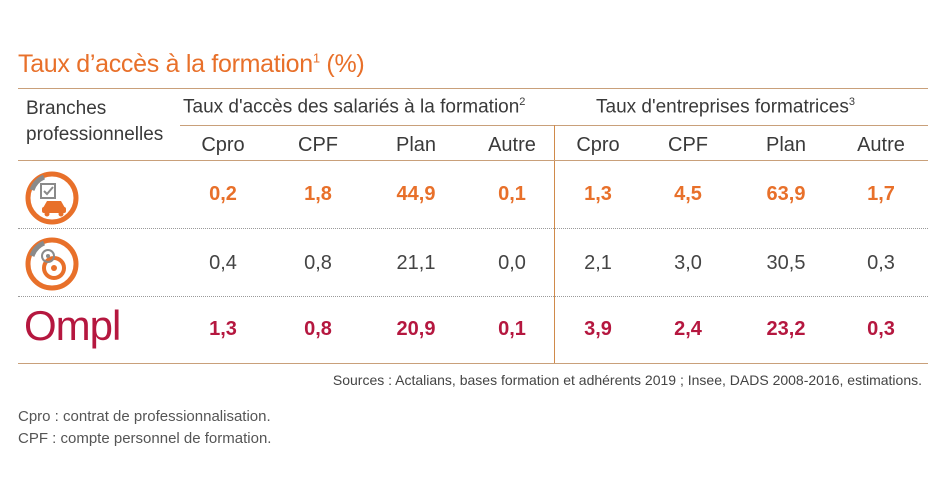 The image size is (949, 489). What do you see at coordinates (473, 160) in the screenshot?
I see `header-bottom-rule` at bounding box center [473, 160].